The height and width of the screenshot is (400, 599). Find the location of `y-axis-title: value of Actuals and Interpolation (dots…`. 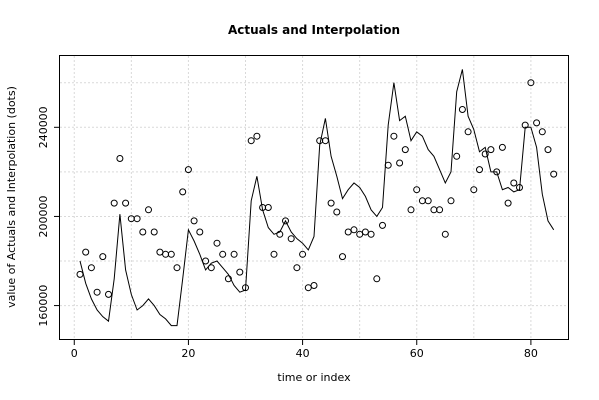

y-axis-title: value of Actuals and Interpolation (dots… is located at coordinates (11, 197).